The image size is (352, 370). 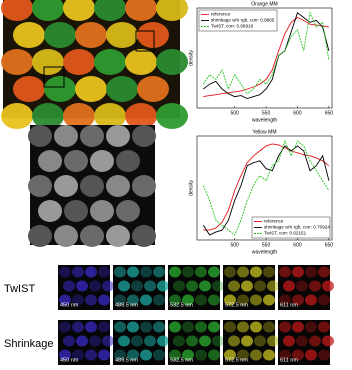 What do you see at coordinates (329, 113) in the screenshot?
I see `x-tick-label: 650` at bounding box center [329, 113].